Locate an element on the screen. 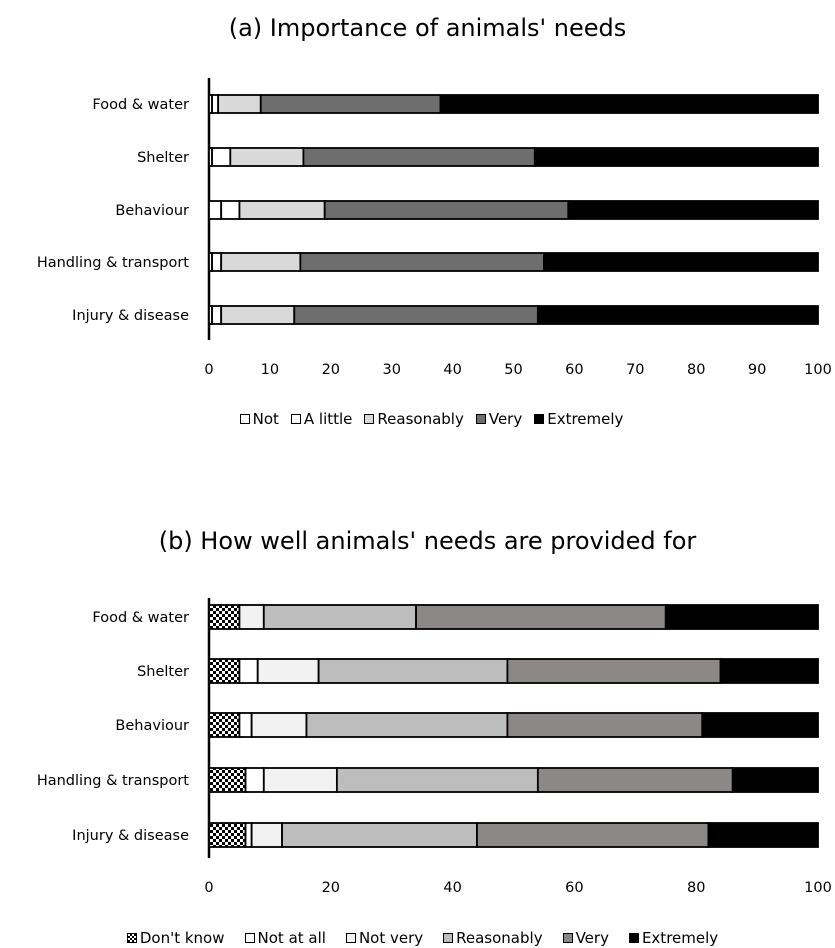  chart-b-x-tick-label: 0 is located at coordinates (208, 888).